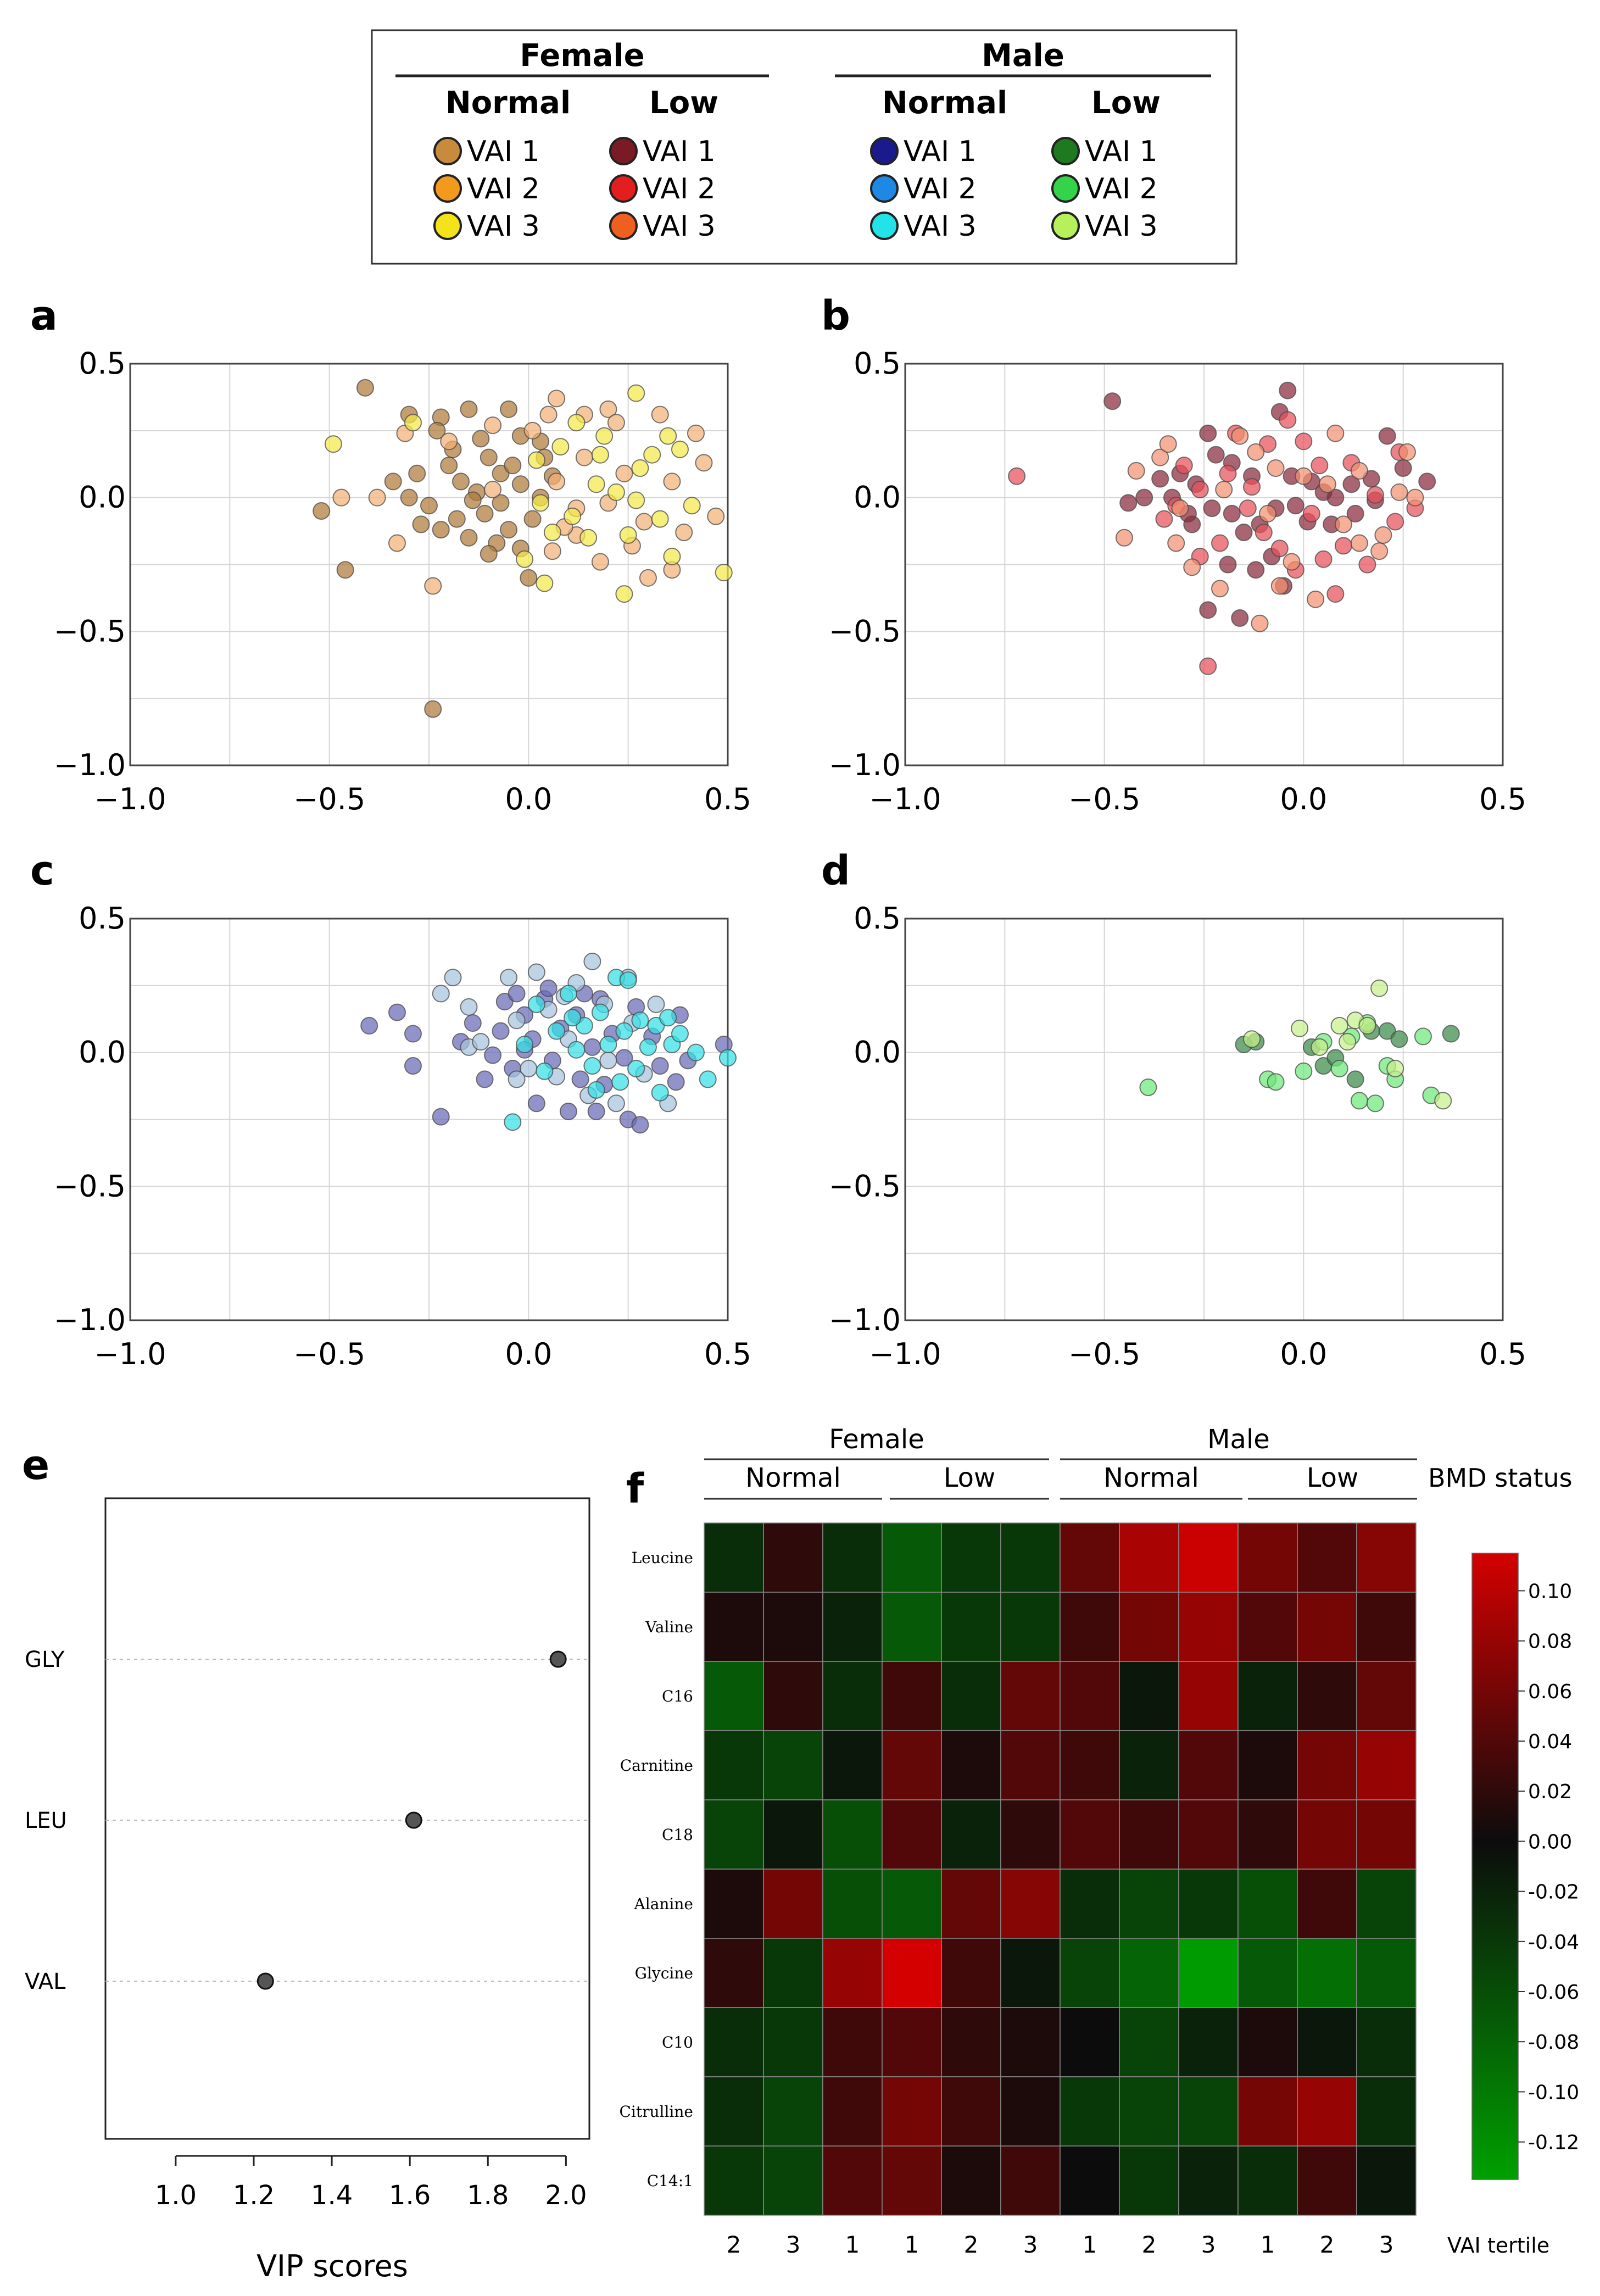 The height and width of the screenshot is (2296, 1600). Describe the element at coordinates (1498, 2245) in the screenshot. I see `vai-tertile-label: VAI tertile` at that location.